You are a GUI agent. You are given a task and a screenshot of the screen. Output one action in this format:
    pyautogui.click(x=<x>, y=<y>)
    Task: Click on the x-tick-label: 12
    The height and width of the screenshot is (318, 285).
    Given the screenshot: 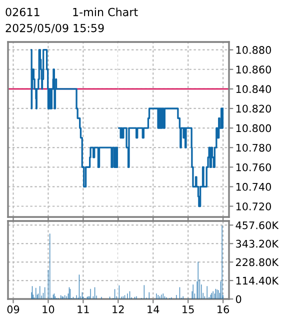 What is the action you would take?
    pyautogui.click(x=118, y=309)
    